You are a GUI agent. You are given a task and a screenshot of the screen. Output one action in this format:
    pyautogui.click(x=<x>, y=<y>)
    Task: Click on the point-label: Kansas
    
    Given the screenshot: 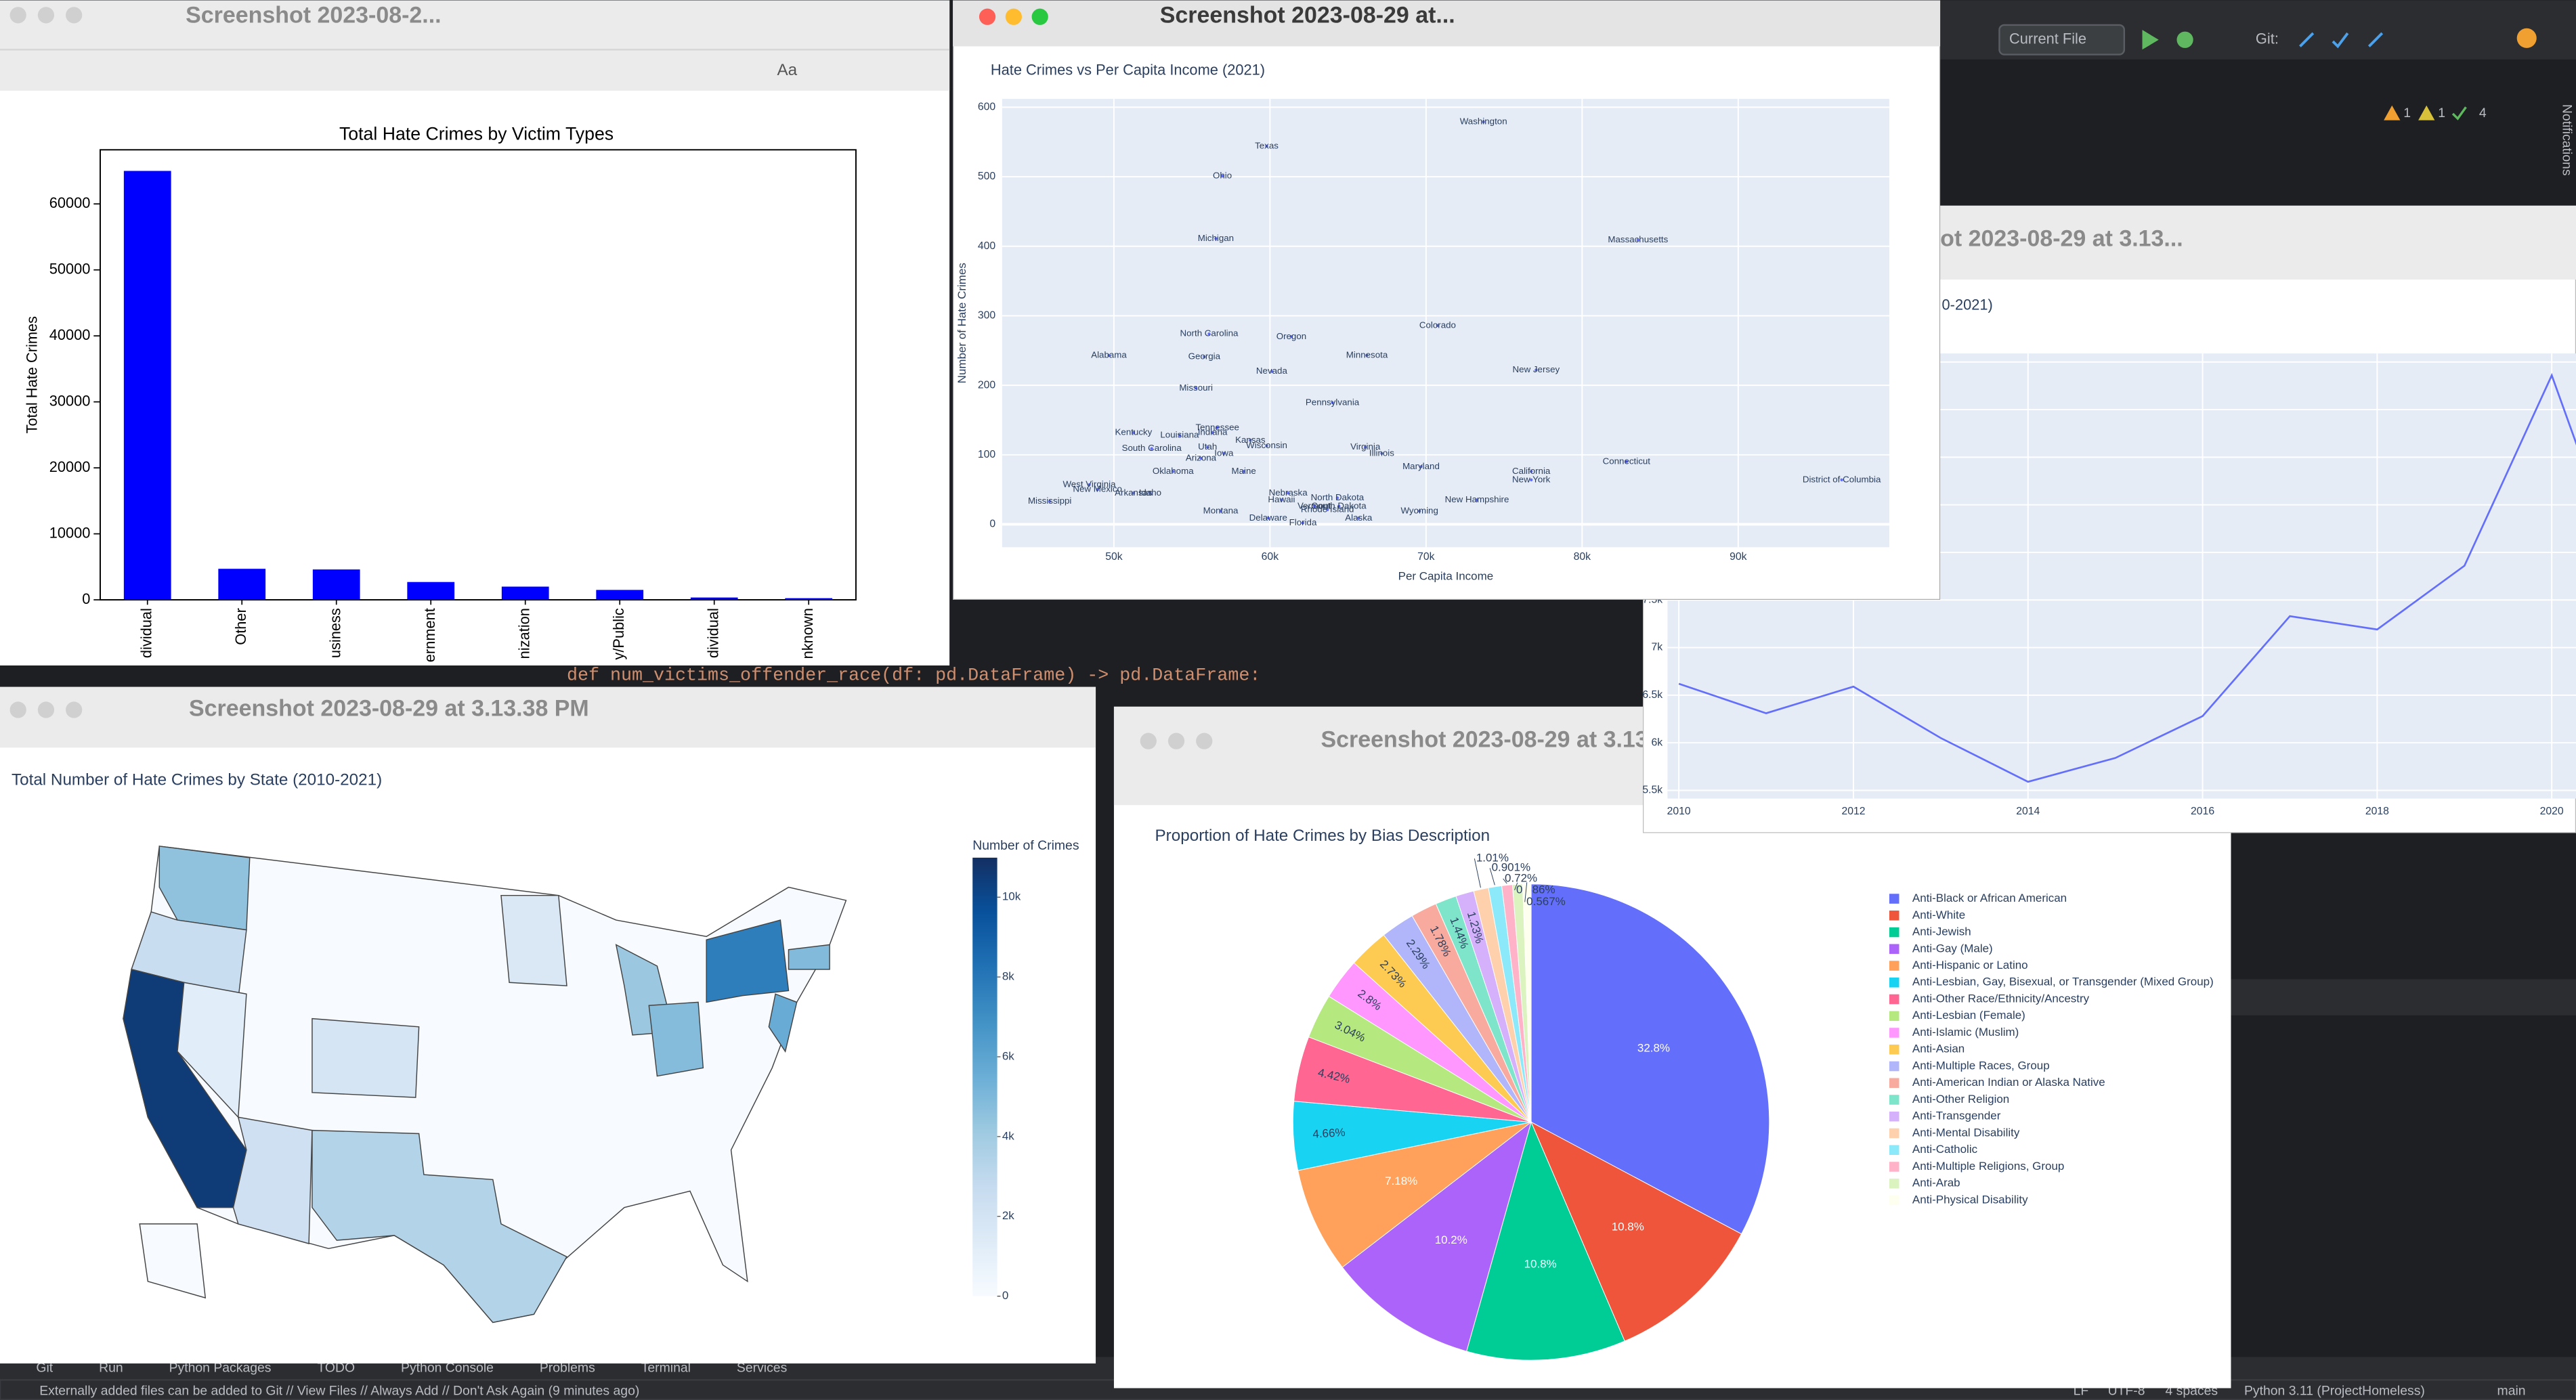 What is the action you would take?
    pyautogui.click(x=1250, y=440)
    